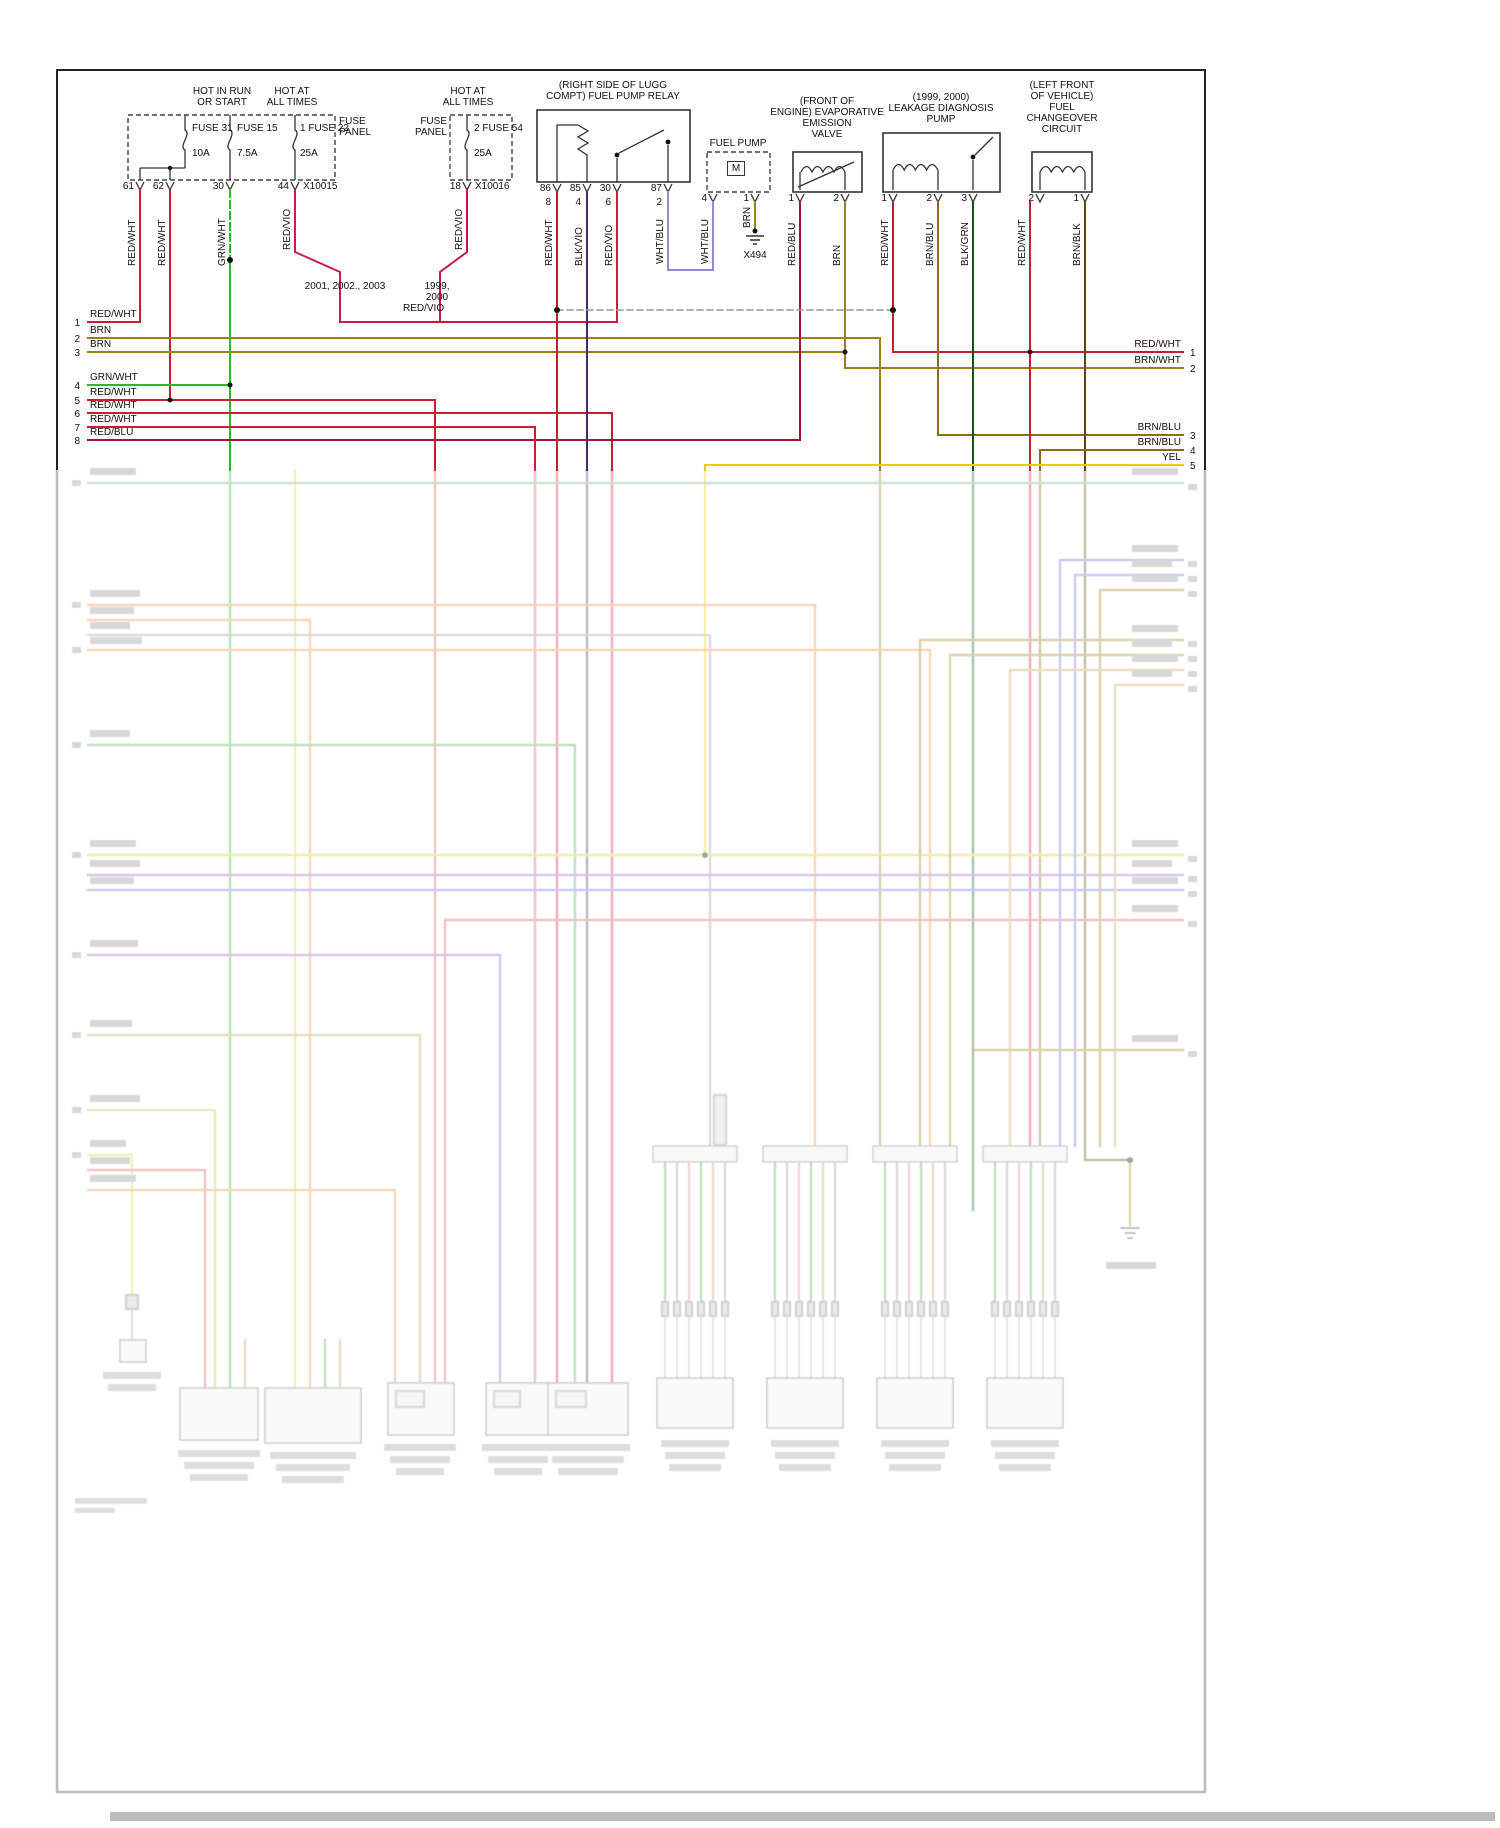 Image resolution: width=1500 pixels, height=1828 pixels. I want to click on fuse-rating: 7.5A, so click(247, 153).